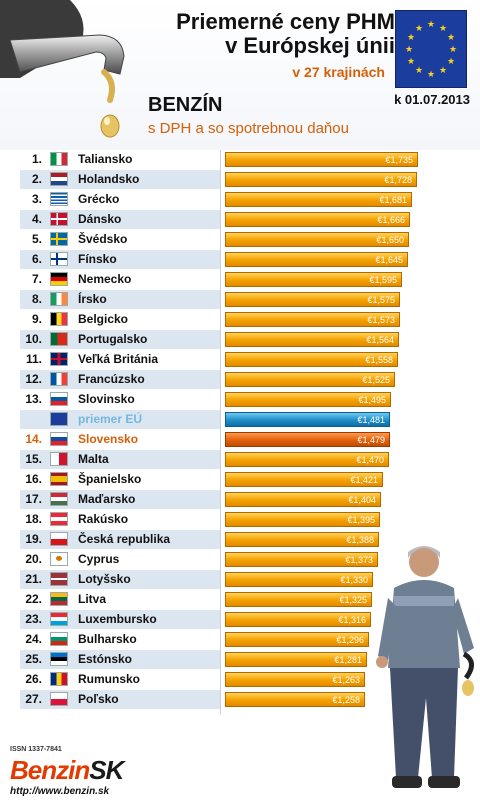 The image size is (480, 810). What do you see at coordinates (245, 459) in the screenshot?
I see `chart-row: 15. Malta €1,470` at bounding box center [245, 459].